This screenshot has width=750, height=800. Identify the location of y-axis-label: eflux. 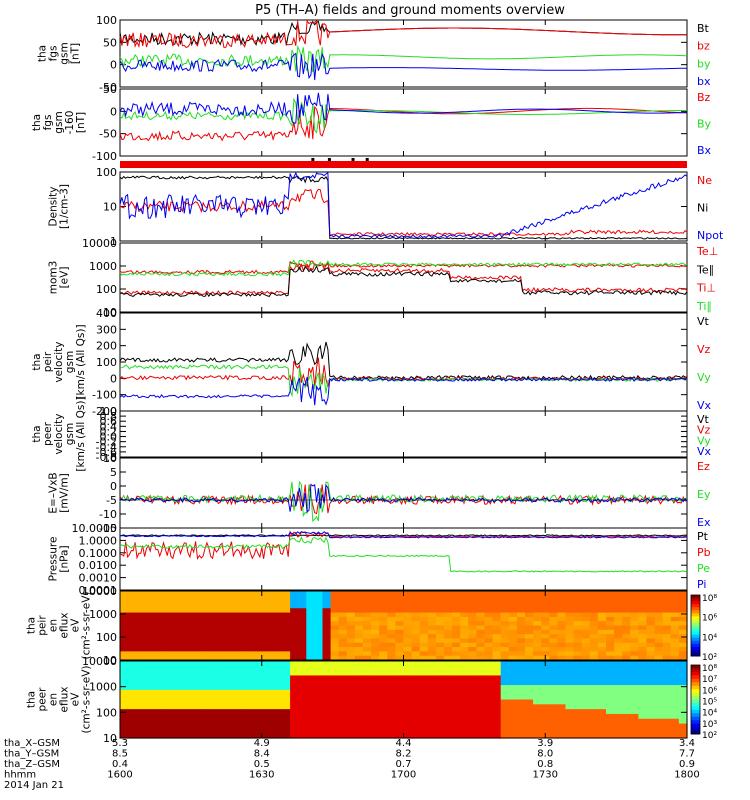
(65, 626).